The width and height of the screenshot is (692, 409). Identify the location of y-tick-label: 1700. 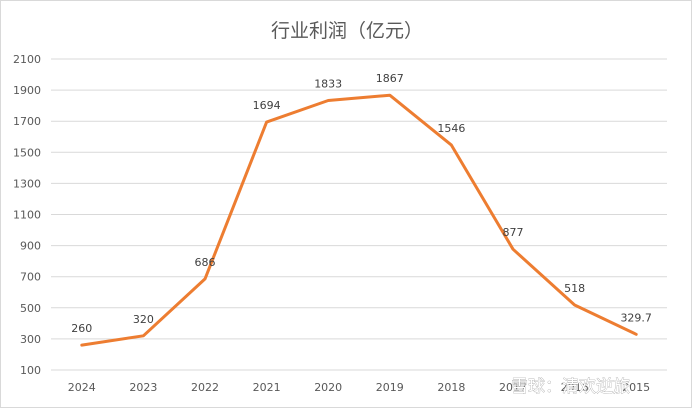
(27, 121).